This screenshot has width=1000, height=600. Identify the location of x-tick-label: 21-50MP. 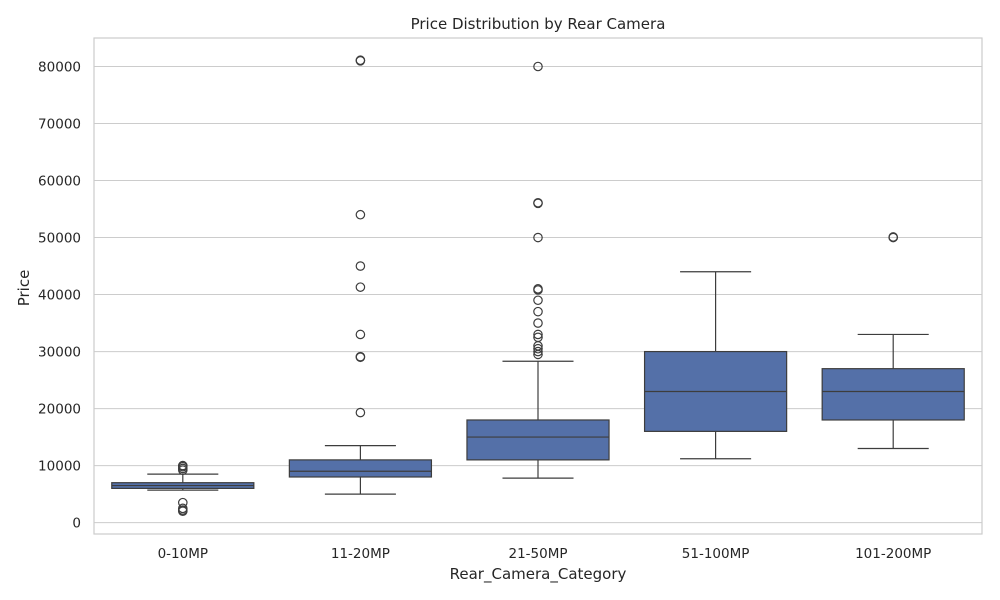
(537, 554).